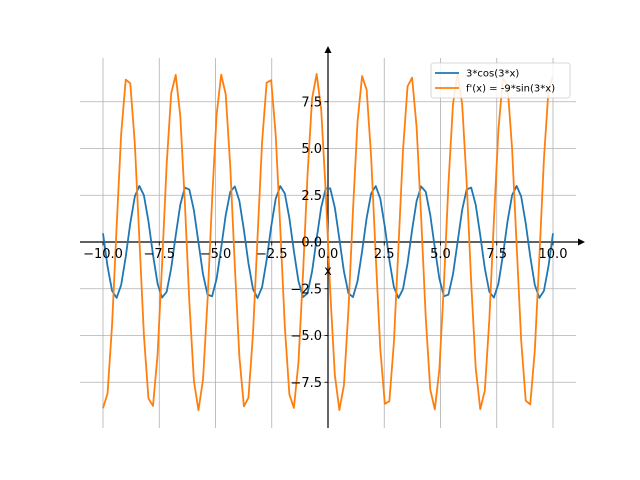  What do you see at coordinates (510, 89) in the screenshot?
I see `legend-label-1: f'(x) = -9*sin(3*x)` at bounding box center [510, 89].